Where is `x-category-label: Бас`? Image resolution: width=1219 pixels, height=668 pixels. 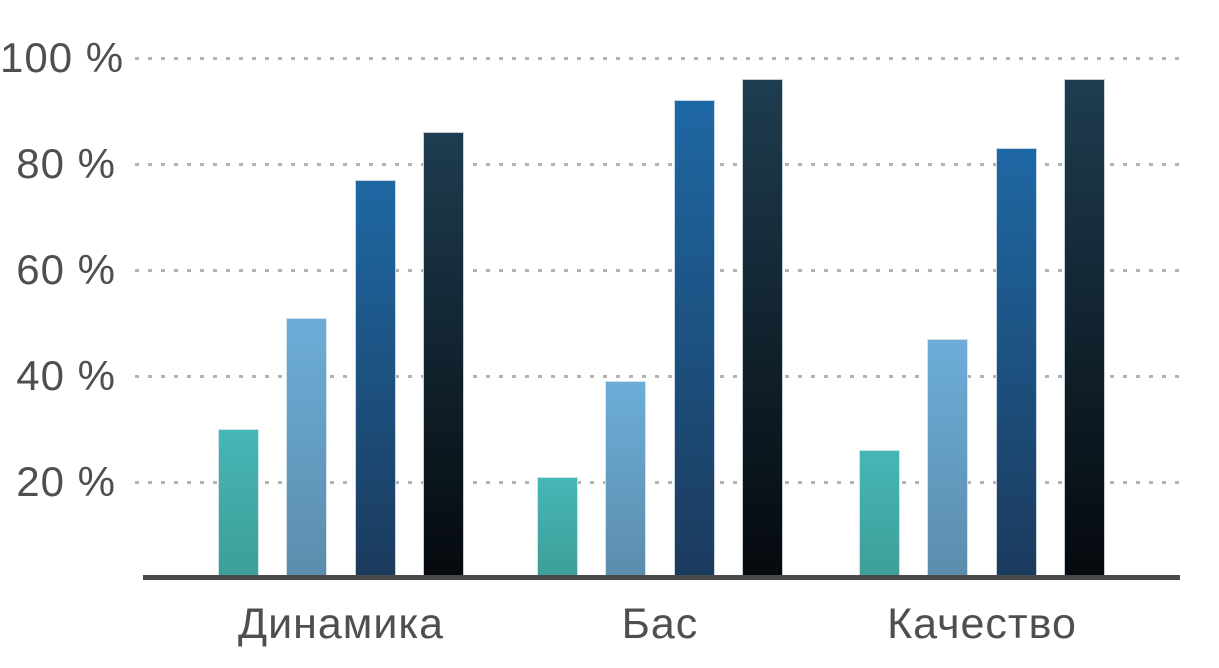 x-category-label: Бас is located at coordinates (660, 624).